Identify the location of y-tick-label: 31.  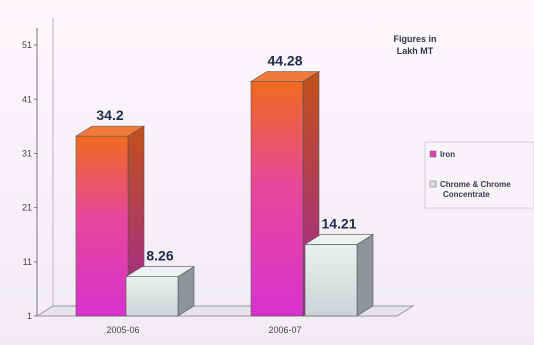
(27, 153).